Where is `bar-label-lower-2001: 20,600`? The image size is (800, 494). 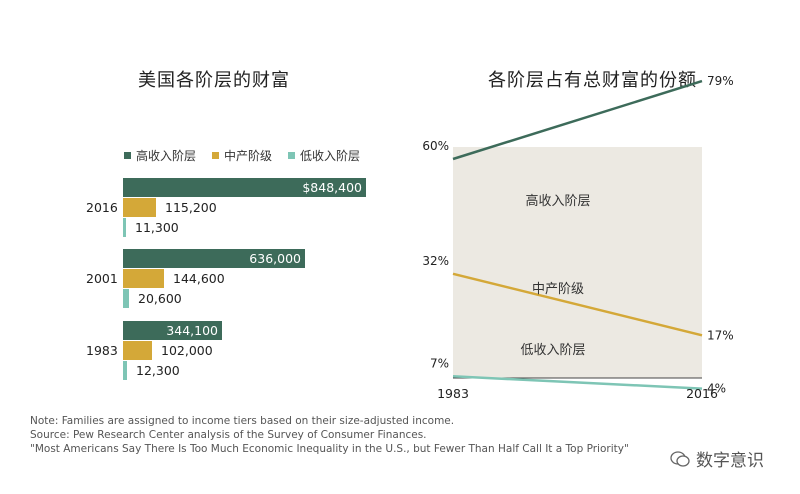
bar-label-lower-2001: 20,600 is located at coordinates (160, 298).